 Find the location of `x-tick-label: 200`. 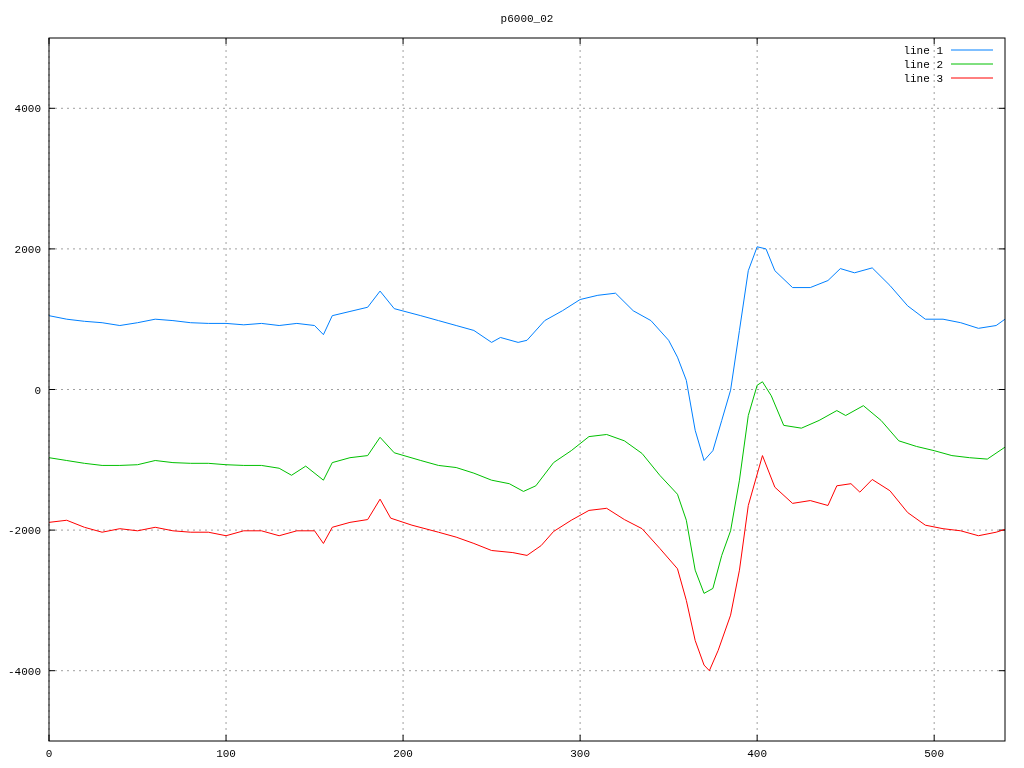

x-tick-label: 200 is located at coordinates (403, 754).